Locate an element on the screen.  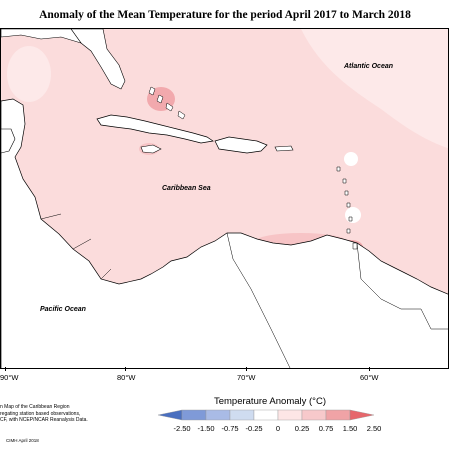
legend-tick-label: 0.25 is located at coordinates (302, 428).